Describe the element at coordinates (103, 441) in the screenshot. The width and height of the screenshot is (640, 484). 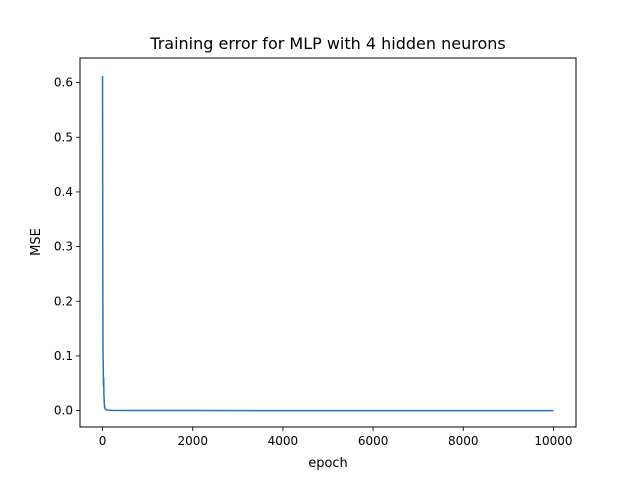
I see `x-tick-label: 0` at that location.